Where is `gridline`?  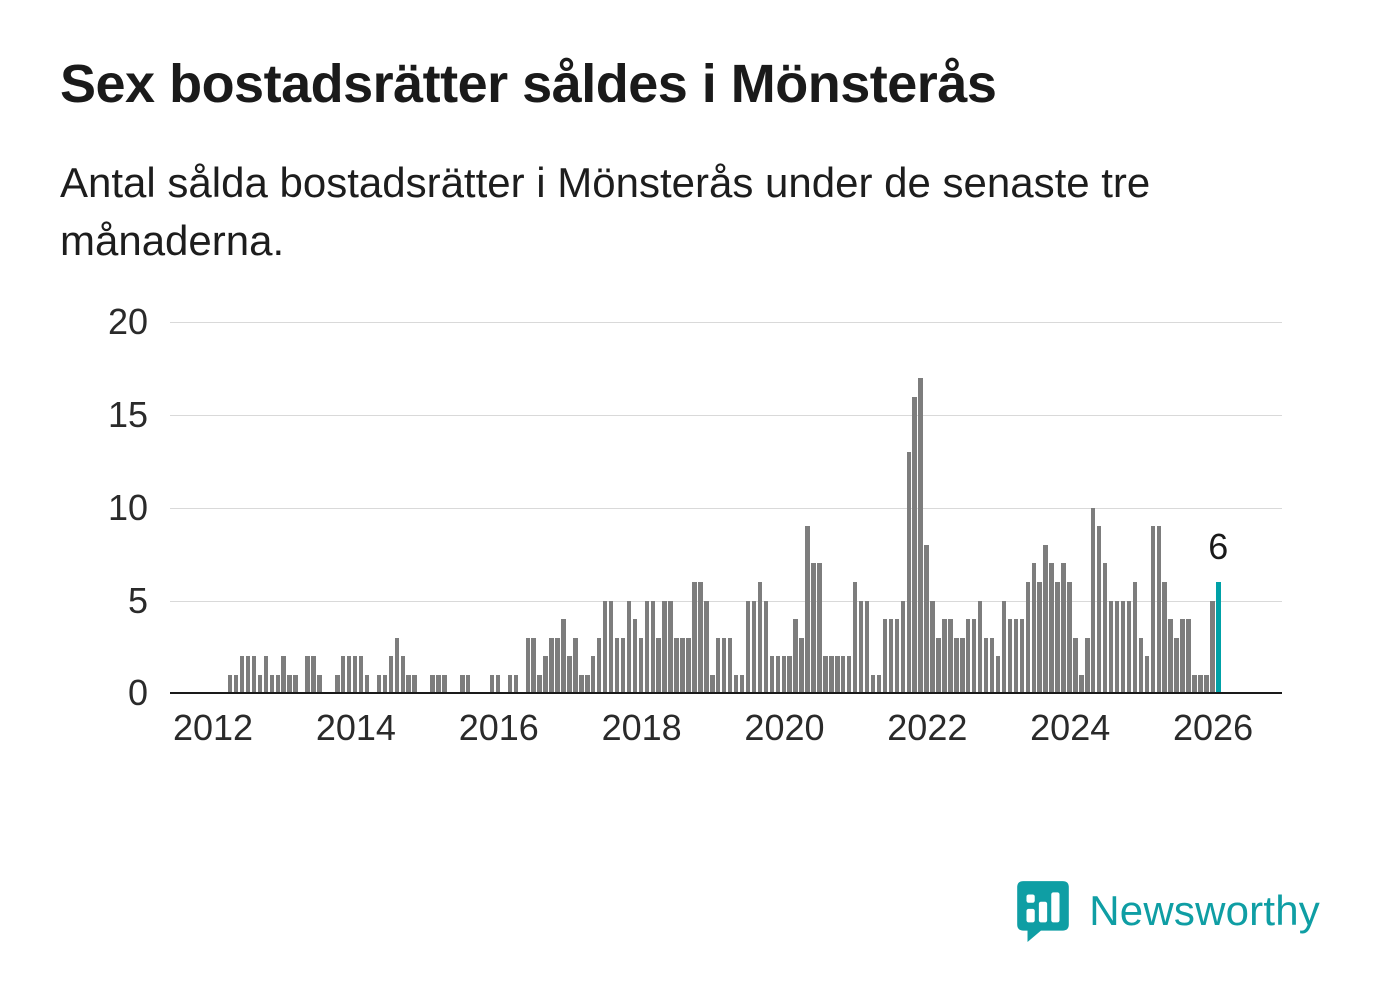 gridline is located at coordinates (726, 508).